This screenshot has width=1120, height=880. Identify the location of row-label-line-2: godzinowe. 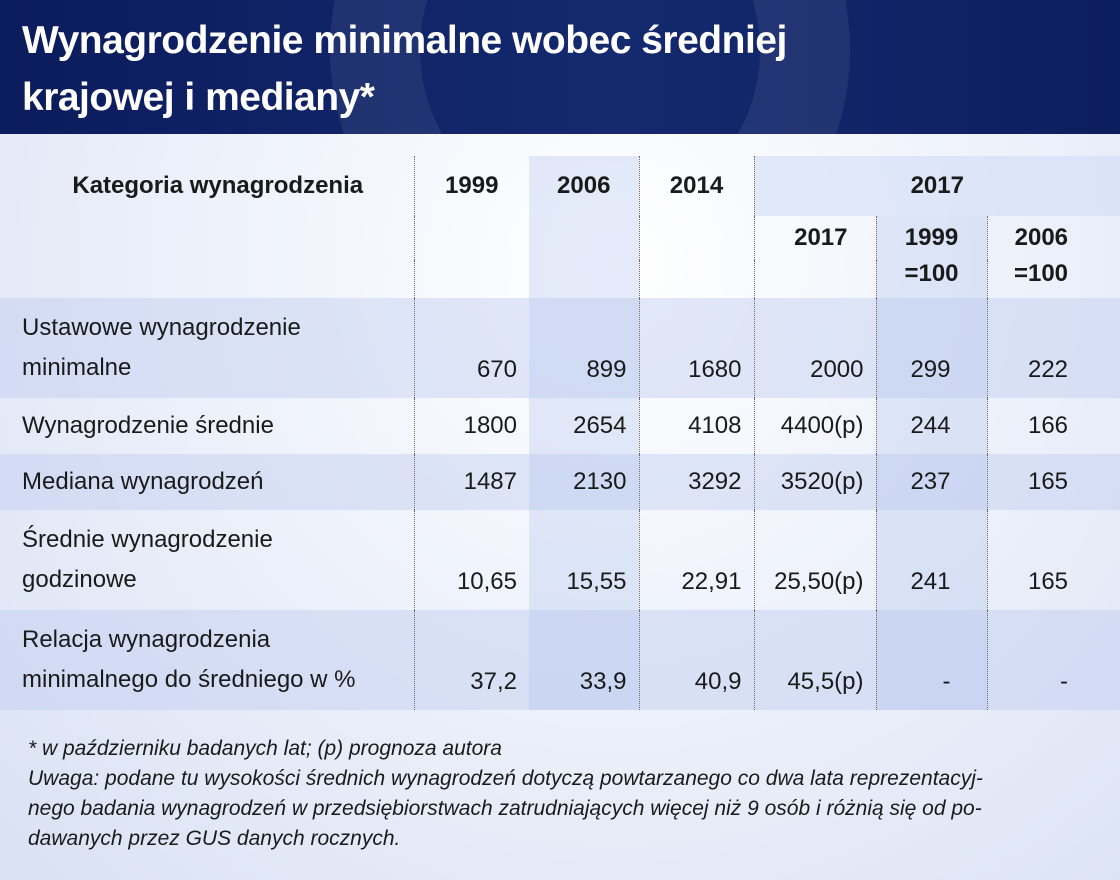
(79, 579).